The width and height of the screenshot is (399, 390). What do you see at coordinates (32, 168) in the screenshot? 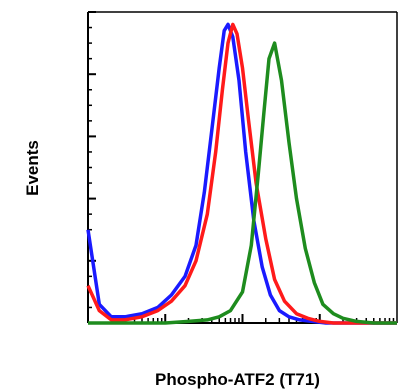
I see `y-axis-label: Events` at bounding box center [32, 168].